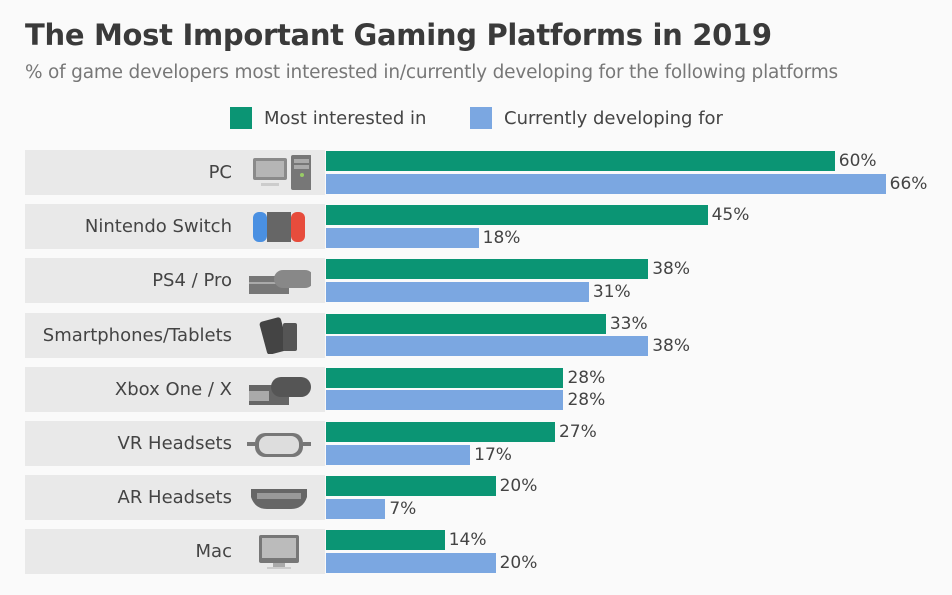  Describe the element at coordinates (279, 499) in the screenshot. I see `ar-headset-icon` at that location.